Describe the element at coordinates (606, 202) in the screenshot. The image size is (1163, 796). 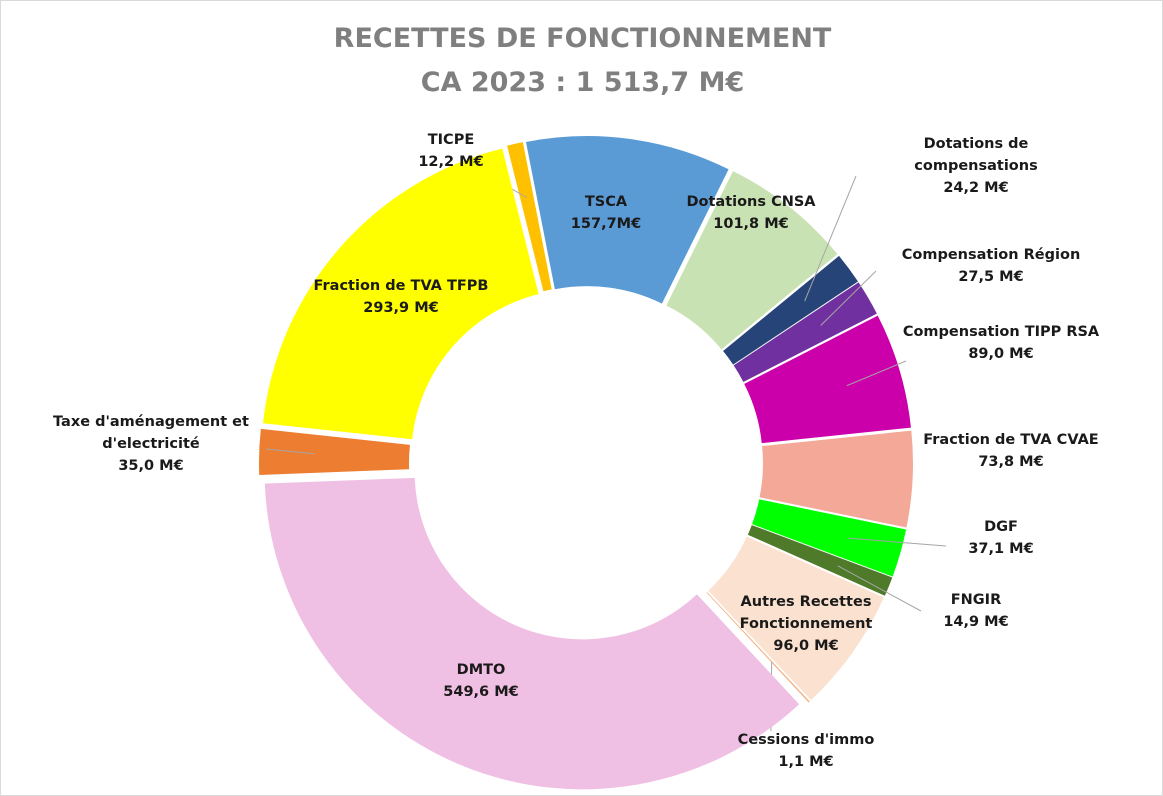
I see `category-label: TSCA` at that location.